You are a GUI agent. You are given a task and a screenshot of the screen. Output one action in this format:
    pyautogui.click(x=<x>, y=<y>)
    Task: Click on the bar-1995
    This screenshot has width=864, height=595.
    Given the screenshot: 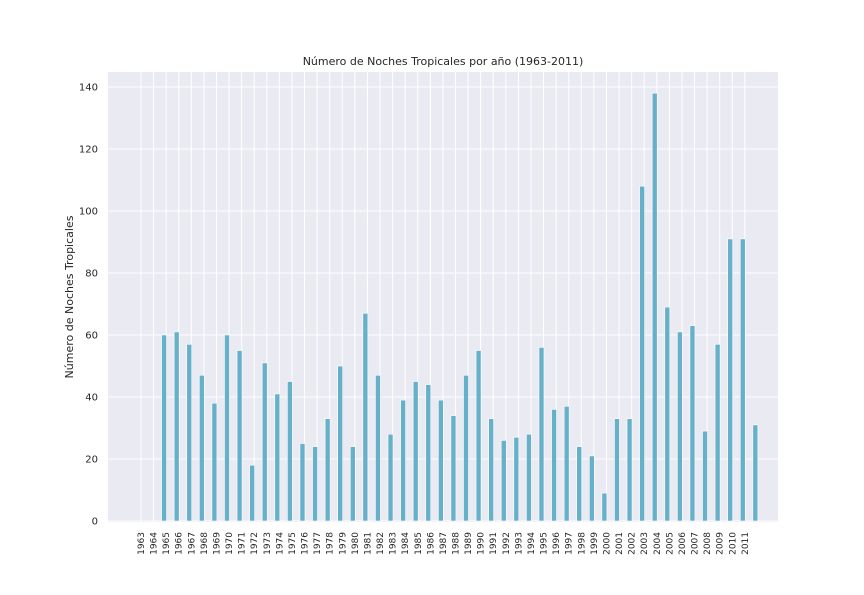 What is the action you would take?
    pyautogui.click(x=554, y=465)
    